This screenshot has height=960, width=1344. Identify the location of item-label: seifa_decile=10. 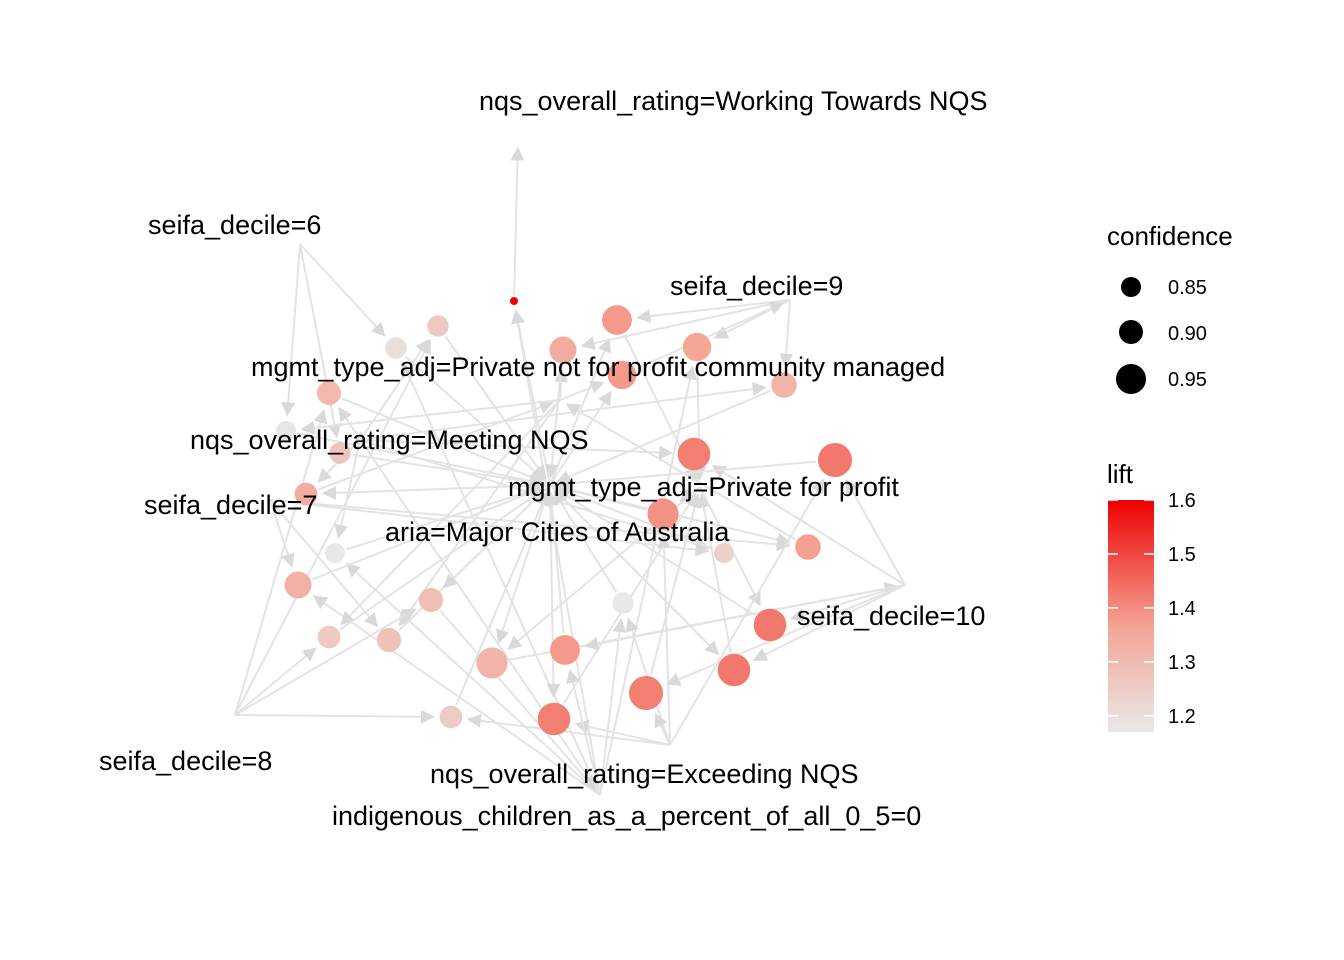
(891, 616).